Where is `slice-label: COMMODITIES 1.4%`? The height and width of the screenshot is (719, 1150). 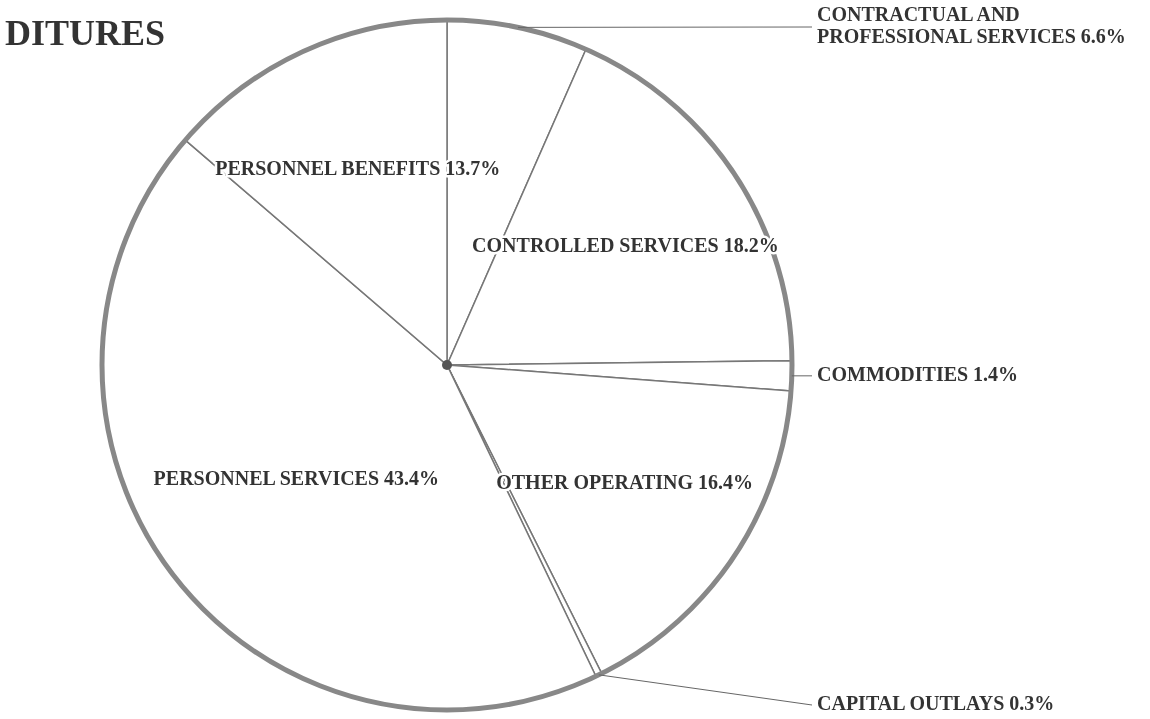 slice-label: COMMODITIES 1.4% is located at coordinates (918, 373).